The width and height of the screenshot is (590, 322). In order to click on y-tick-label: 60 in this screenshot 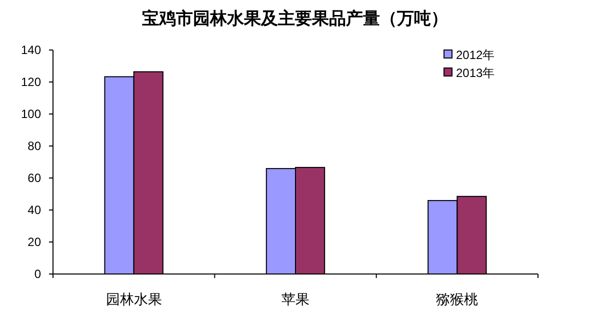, I will do `click(35, 178)`.